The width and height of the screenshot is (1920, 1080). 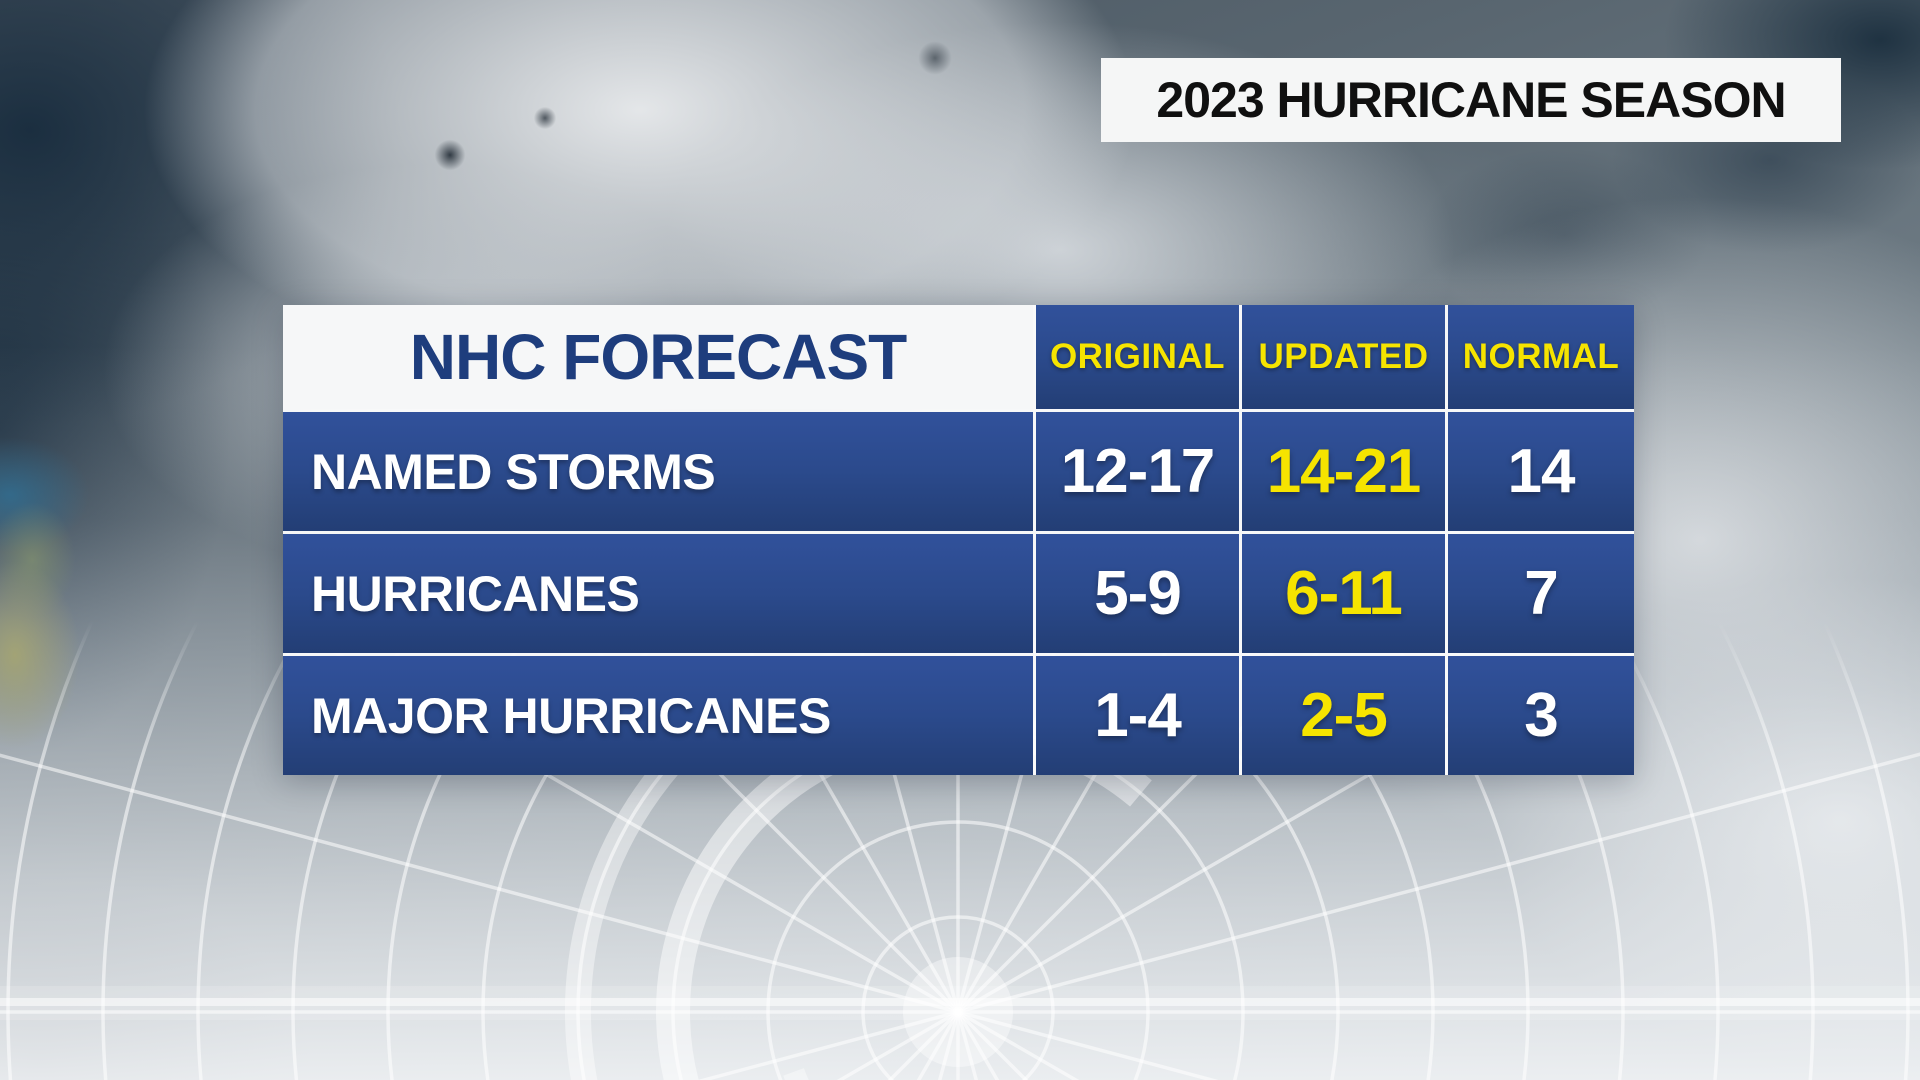 What do you see at coordinates (1343, 715) in the screenshot?
I see `value-major-hurricanes-updated: 2-5` at bounding box center [1343, 715].